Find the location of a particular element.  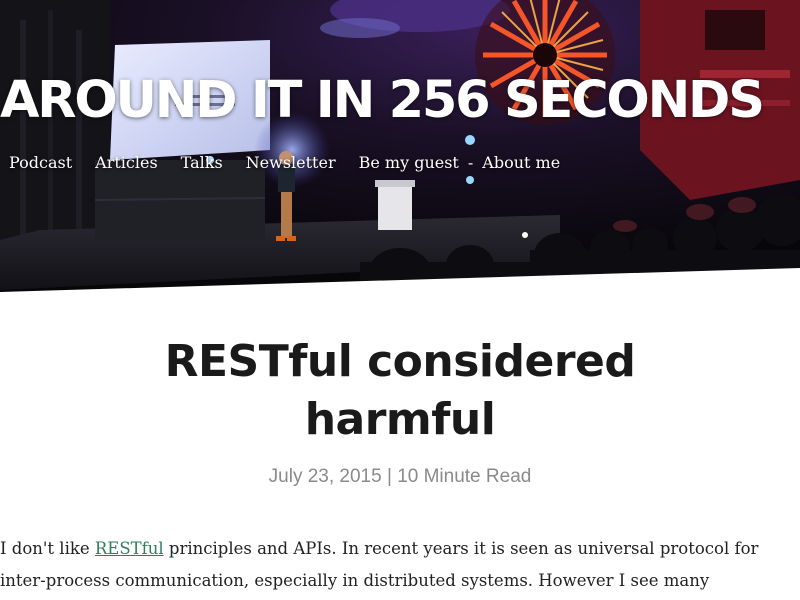

article-meta: July 23, 2015 | 10 Minute Read is located at coordinates (400, 477).